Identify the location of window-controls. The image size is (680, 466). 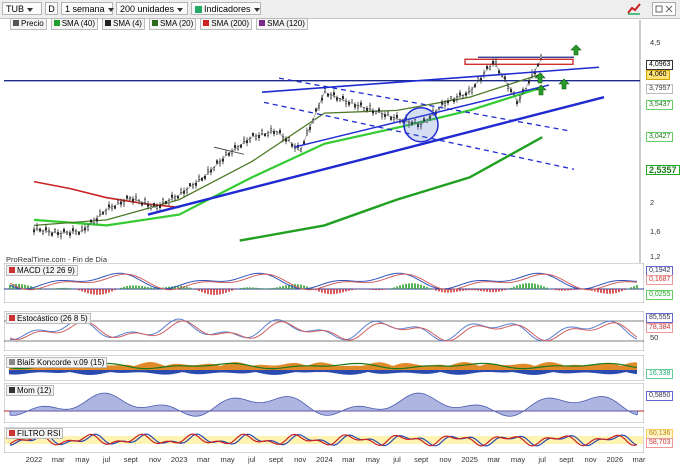
(664, 9).